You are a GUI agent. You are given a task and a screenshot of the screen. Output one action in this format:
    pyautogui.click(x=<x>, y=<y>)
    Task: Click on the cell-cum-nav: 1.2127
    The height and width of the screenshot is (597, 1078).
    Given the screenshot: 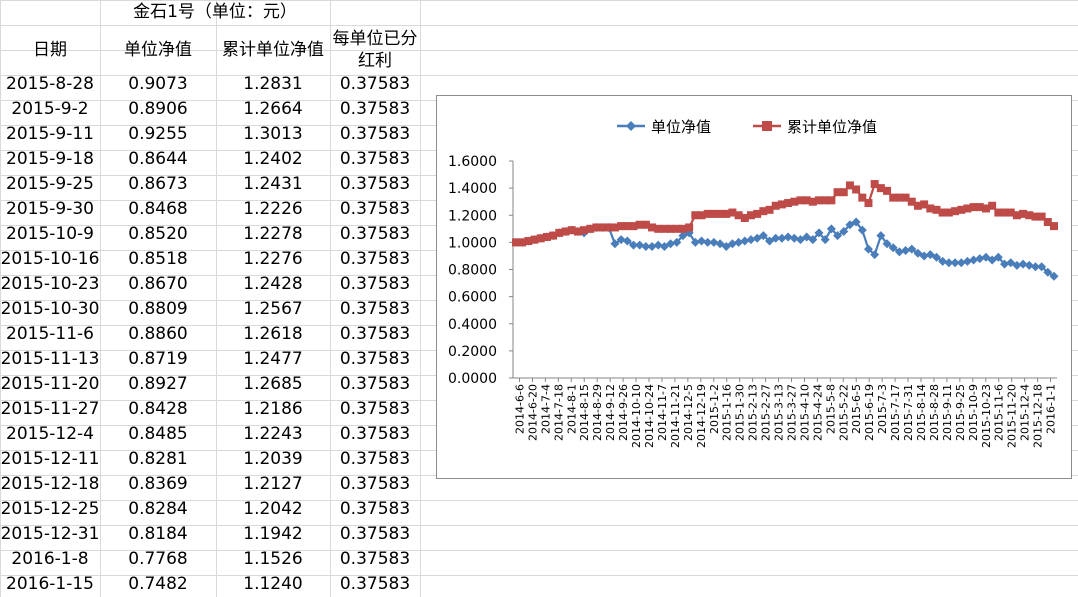 What is the action you would take?
    pyautogui.click(x=273, y=484)
    